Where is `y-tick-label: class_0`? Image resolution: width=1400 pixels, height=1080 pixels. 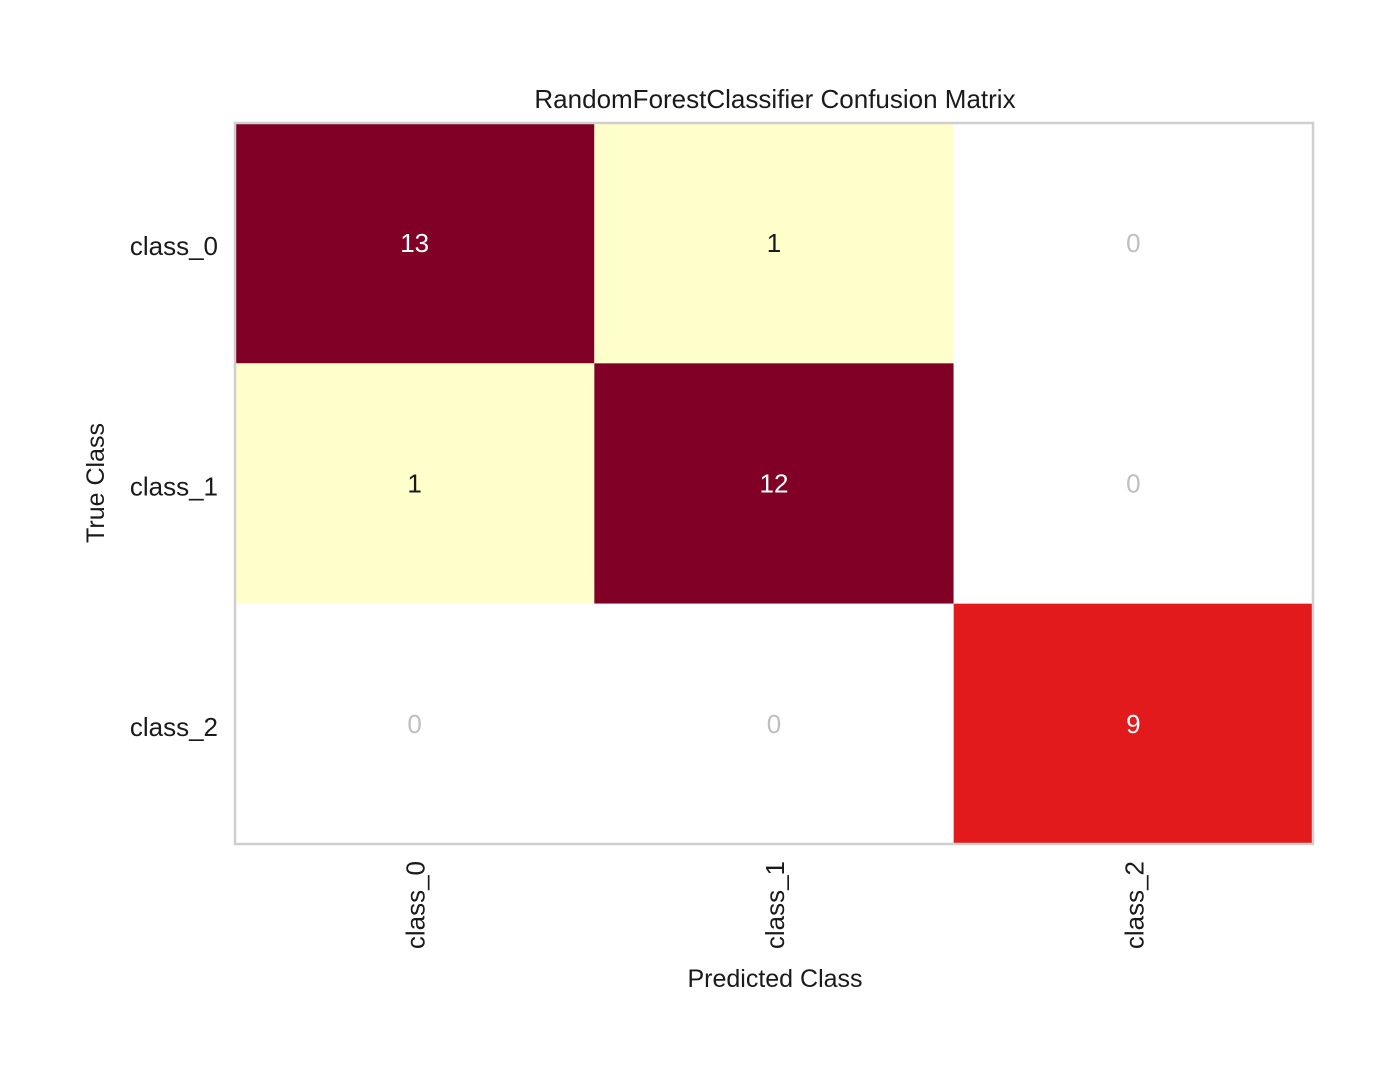 y-tick-label: class_0 is located at coordinates (174, 246).